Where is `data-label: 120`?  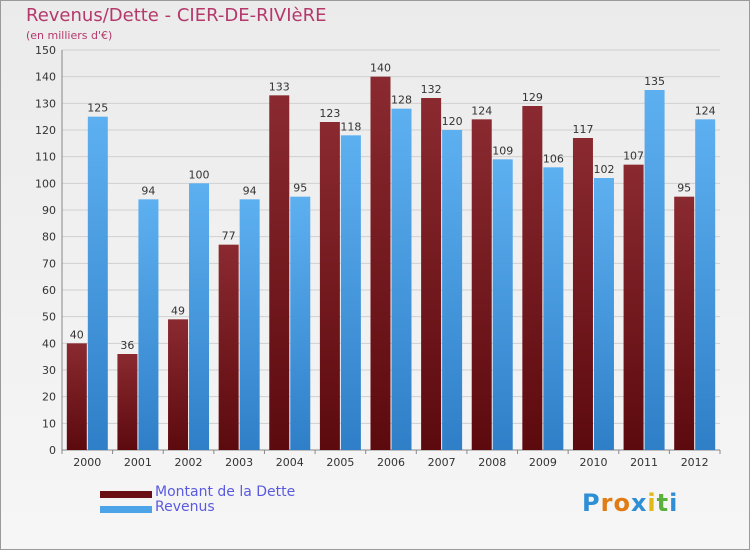 data-label: 120 is located at coordinates (452, 121).